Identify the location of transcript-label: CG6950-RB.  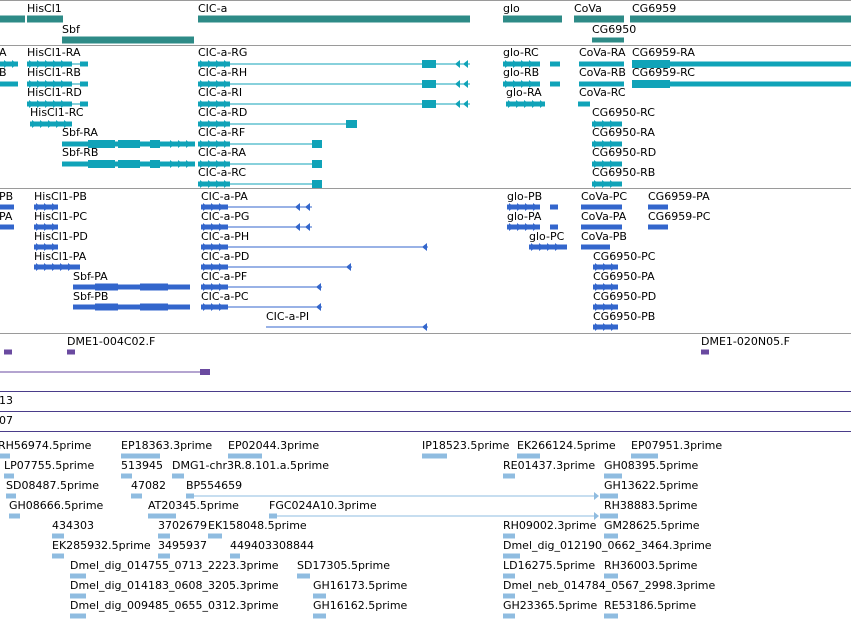
(624, 172).